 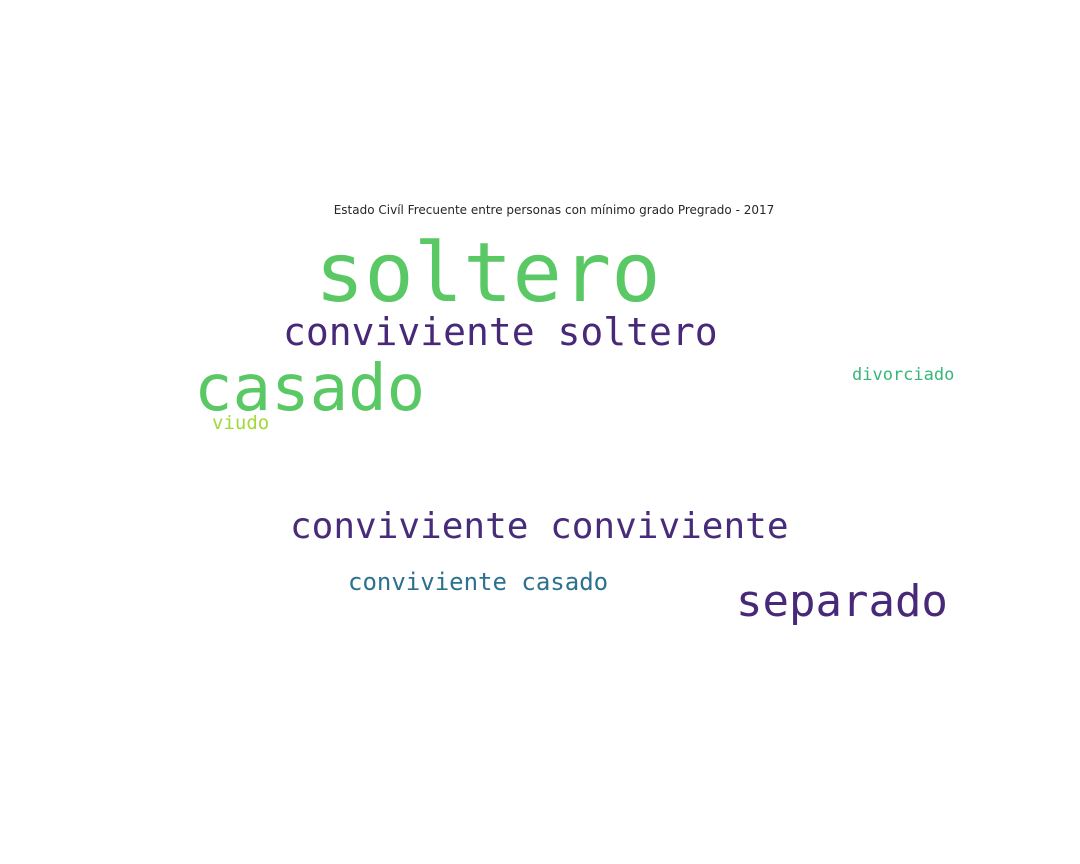 What do you see at coordinates (903, 375) in the screenshot?
I see `word-divorciado: divorciado` at bounding box center [903, 375].